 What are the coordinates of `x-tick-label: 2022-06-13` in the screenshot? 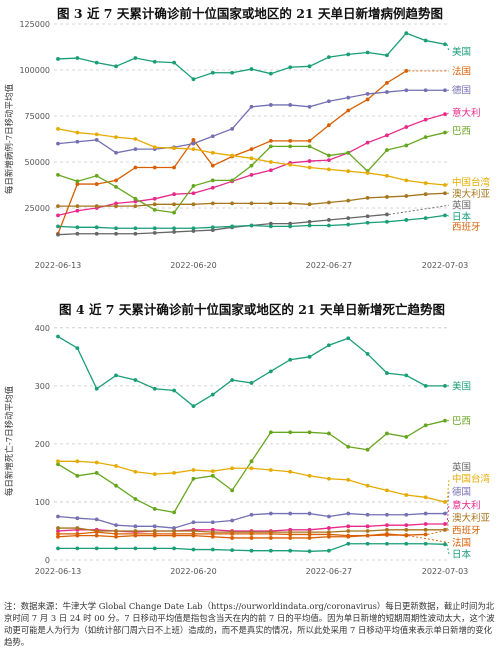 It's located at (58, 265).